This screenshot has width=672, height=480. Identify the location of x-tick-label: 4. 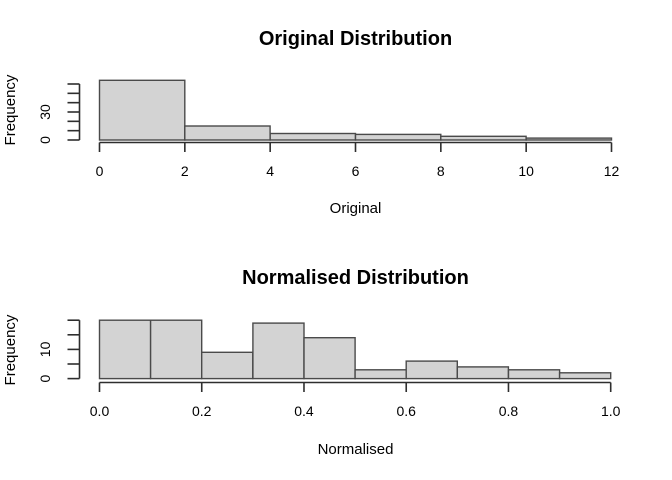
(270, 171).